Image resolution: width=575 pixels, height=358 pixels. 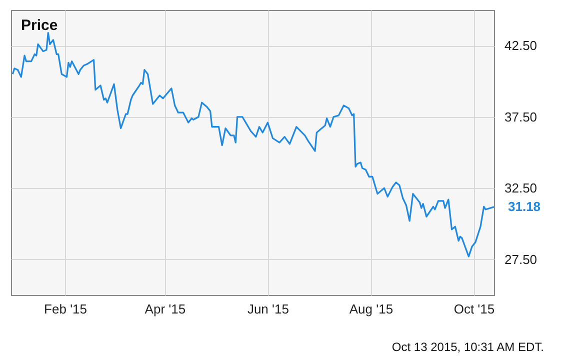 What do you see at coordinates (165, 309) in the screenshot?
I see `x-tick-label: Apr '15` at bounding box center [165, 309].